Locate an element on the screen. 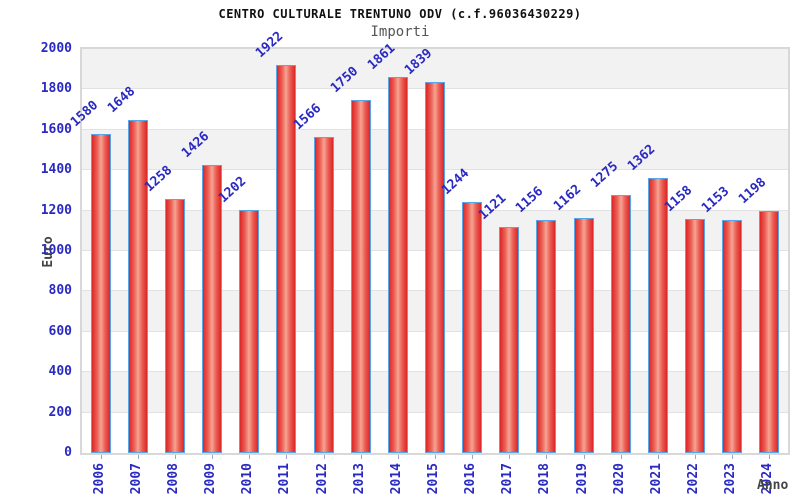 This screenshot has height=500, width=800. x-tick-label: 2012 is located at coordinates (322, 479).